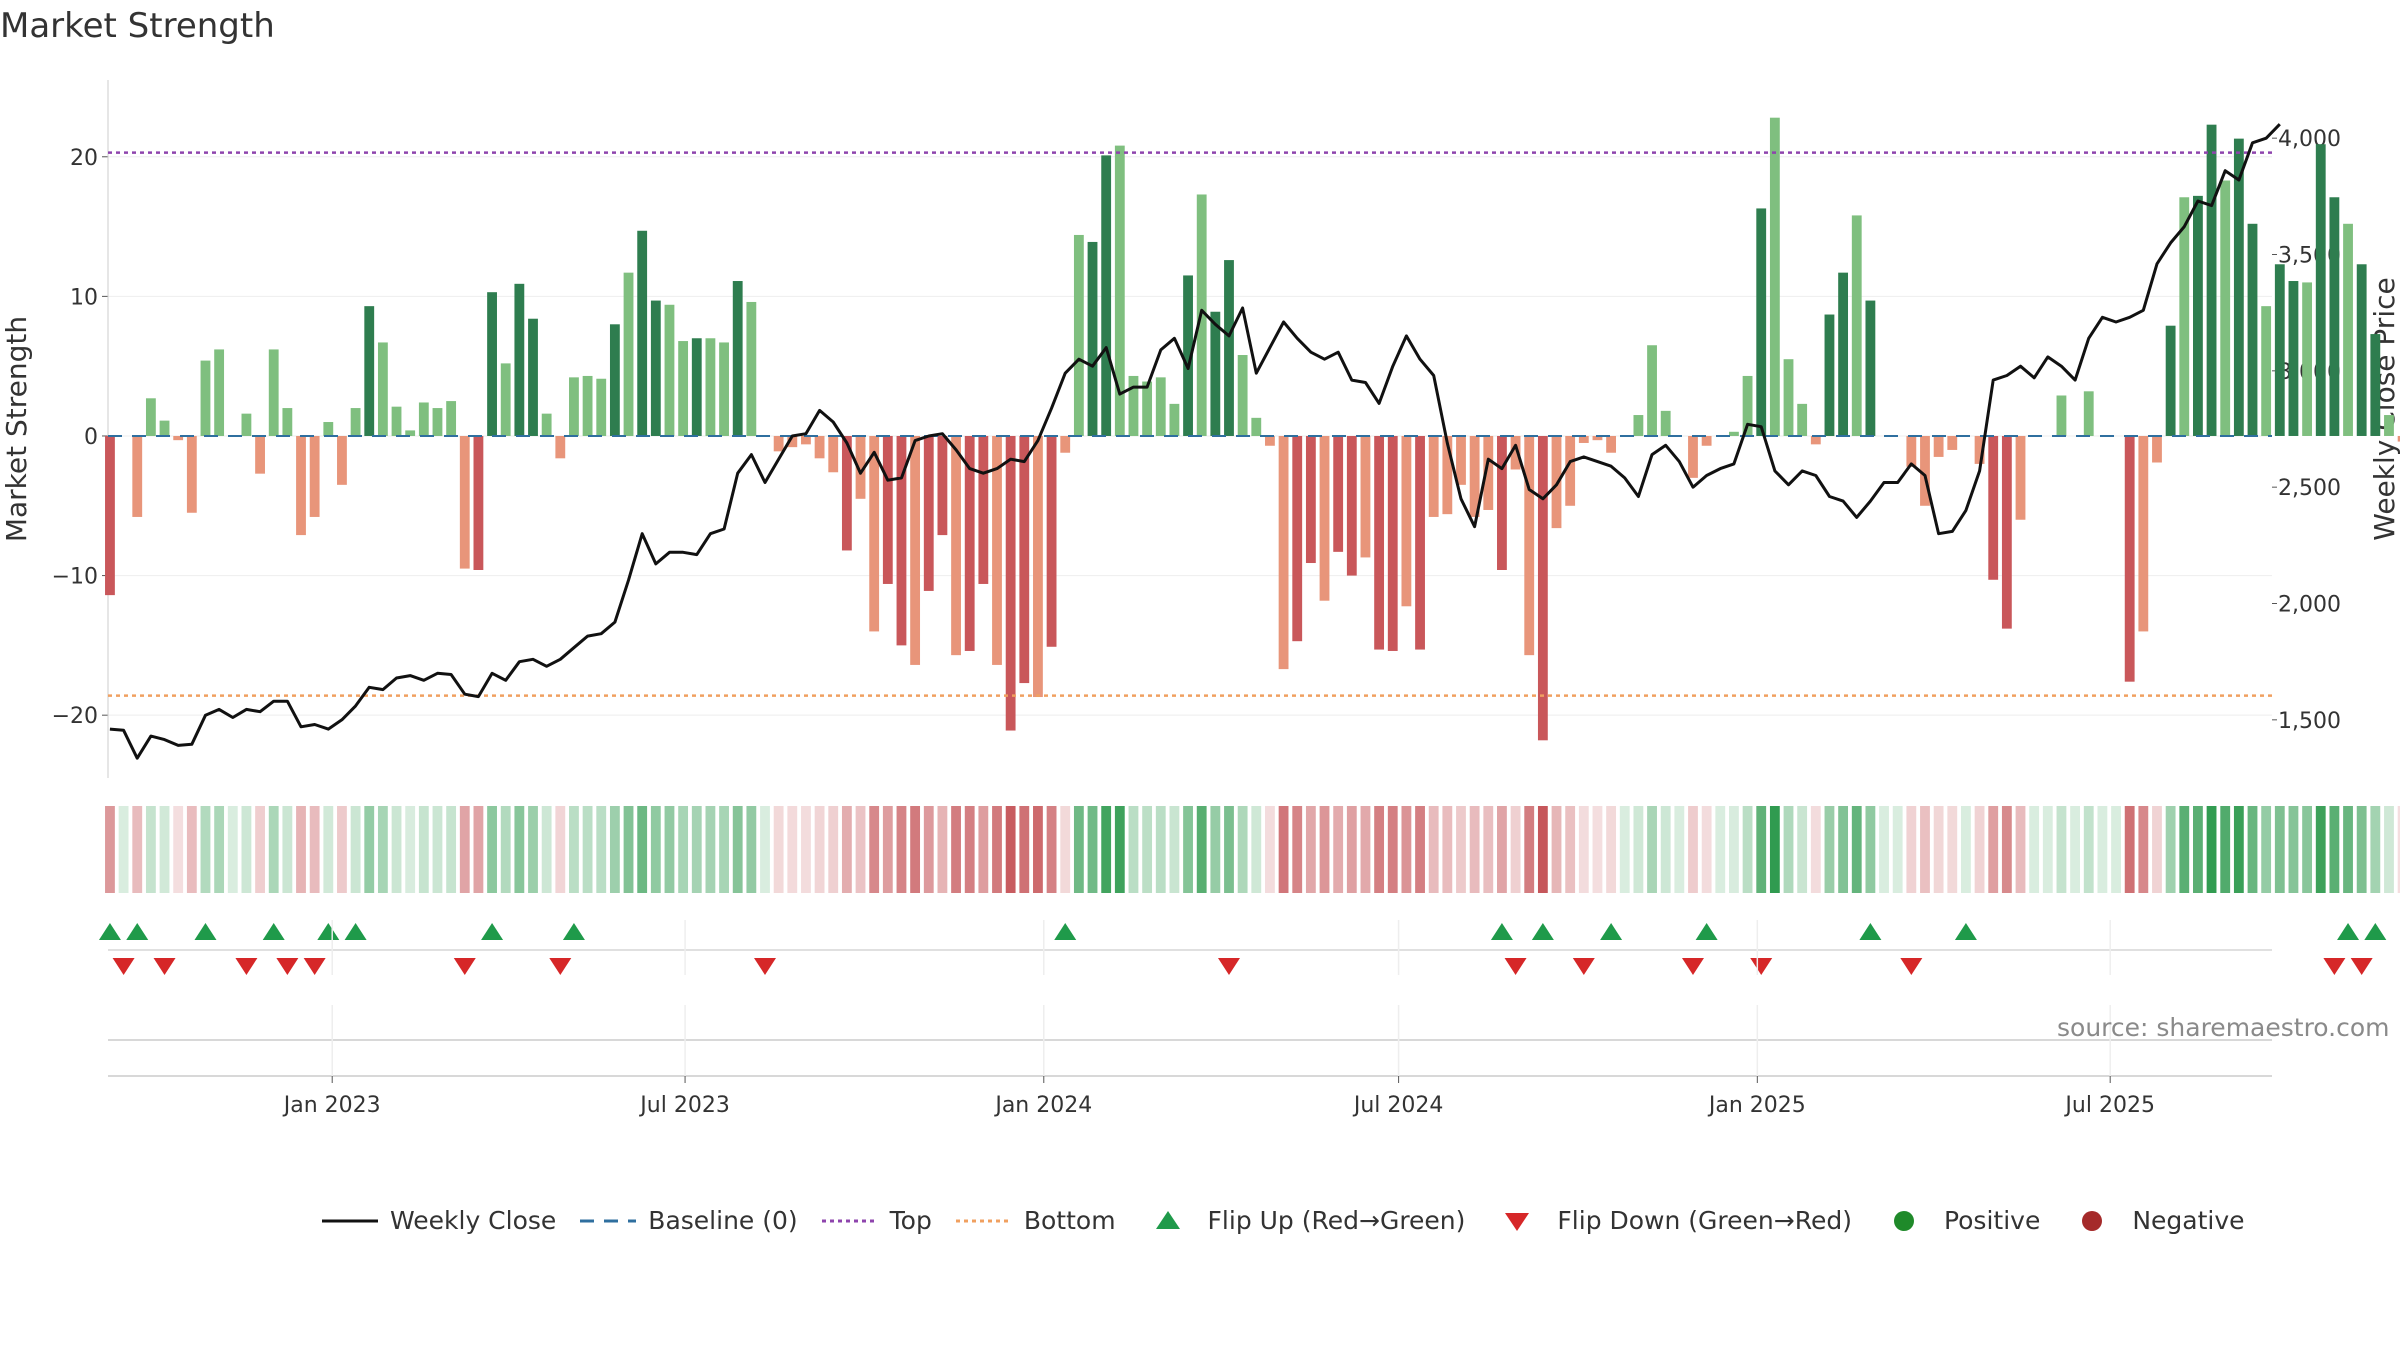  I want to click on legend-label-baseline: Baseline (0), so click(723, 1220).